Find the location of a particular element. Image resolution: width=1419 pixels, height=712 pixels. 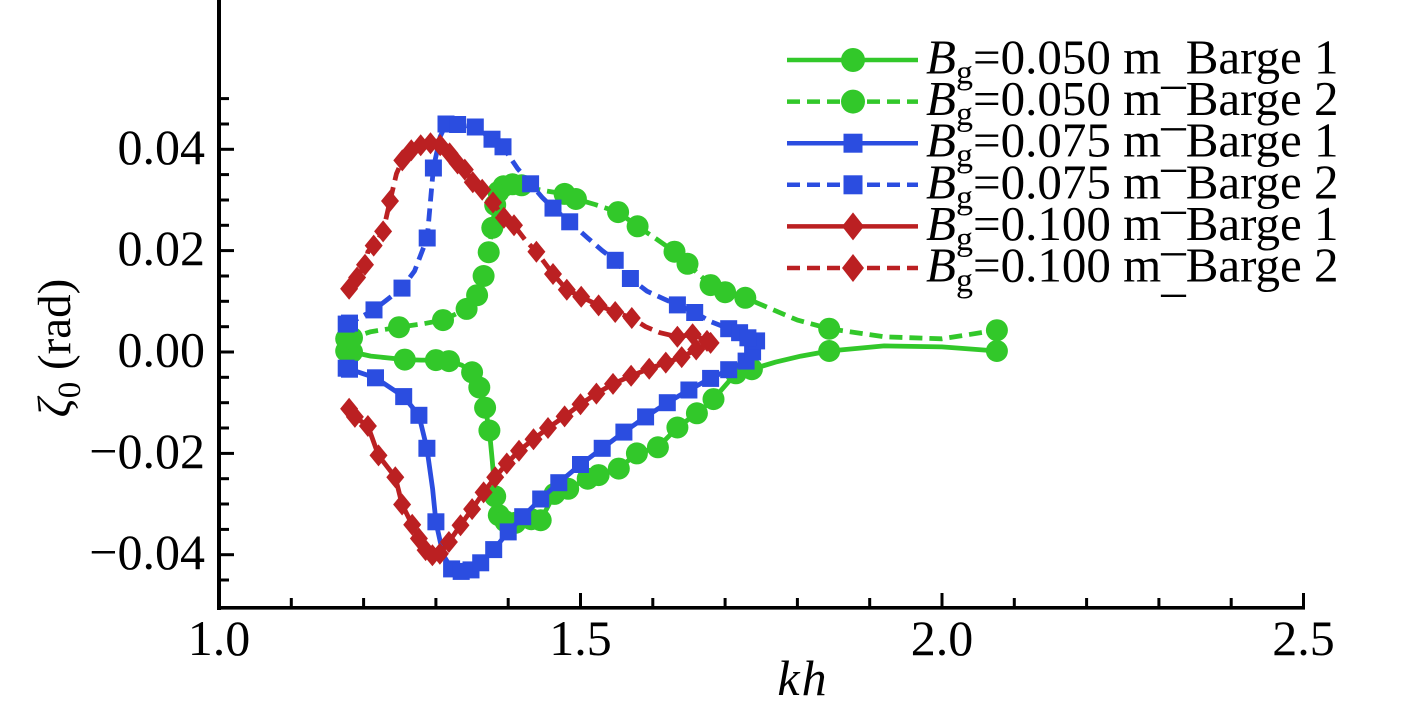

svg-text: ζ0 (rad) is located at coordinates (58, 348).